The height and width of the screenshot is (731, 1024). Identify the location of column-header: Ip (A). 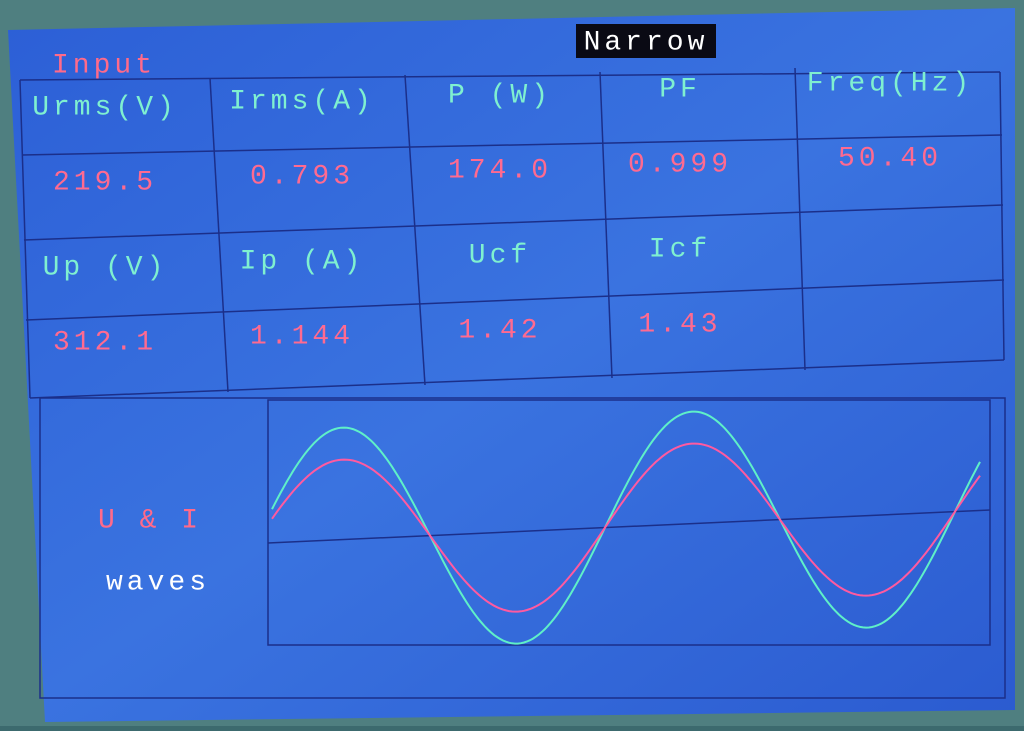
(302, 261).